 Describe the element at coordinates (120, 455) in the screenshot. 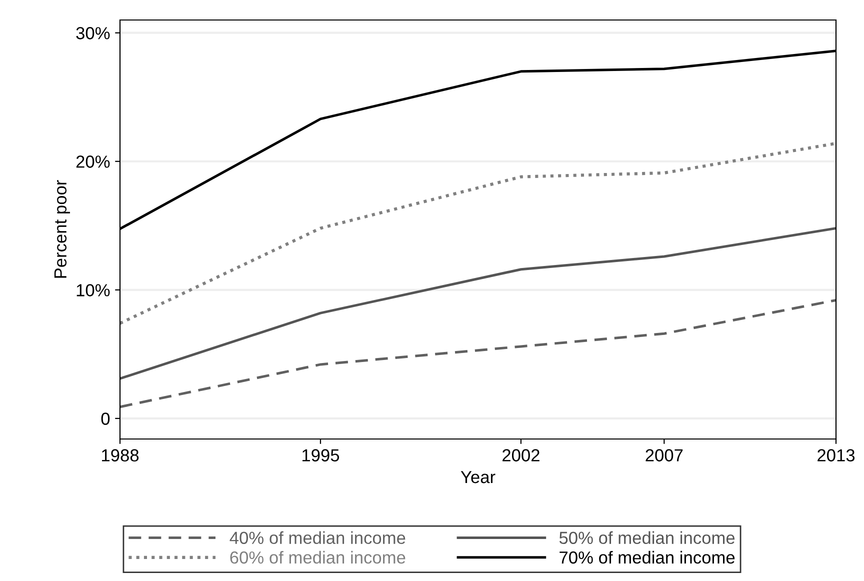

I see `x-tick-label: 1988` at that location.